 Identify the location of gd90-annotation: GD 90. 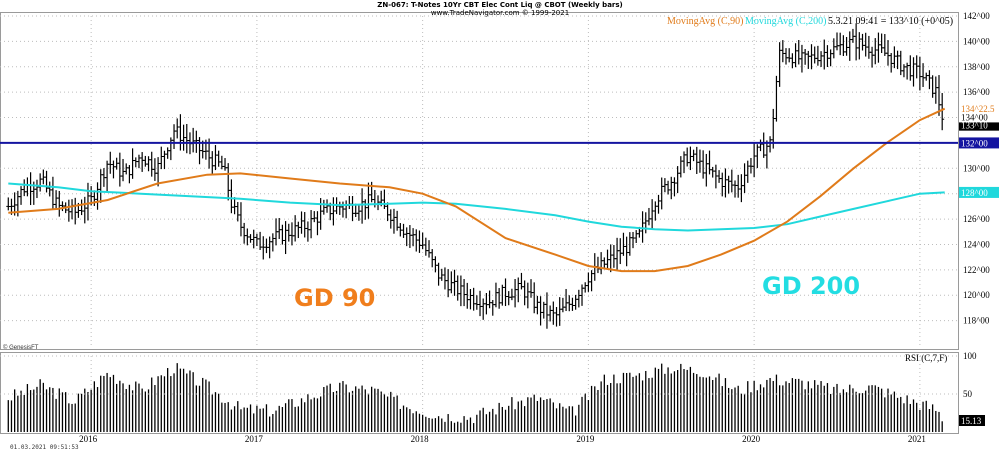
(335, 298).